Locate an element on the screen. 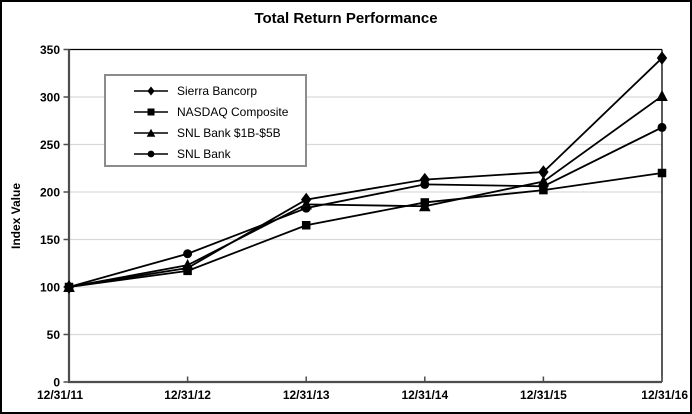 The height and width of the screenshot is (414, 692). legend-item-snl-bank-1b-5b: SNL Bank $1B-$5B is located at coordinates (205, 132).